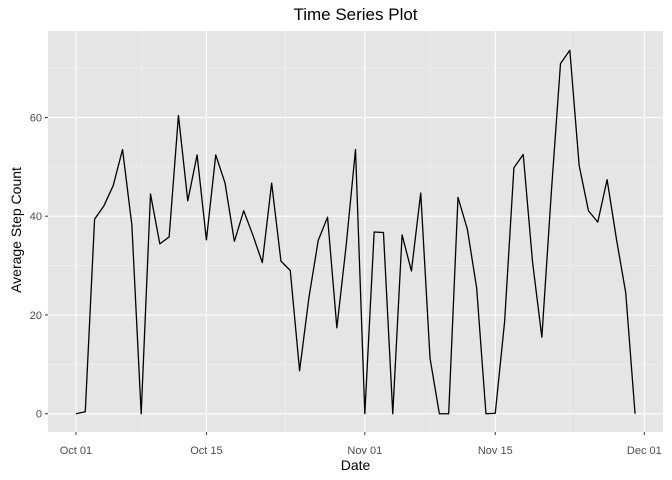  I want to click on x-tick-label: Nov 01, so click(364, 451).